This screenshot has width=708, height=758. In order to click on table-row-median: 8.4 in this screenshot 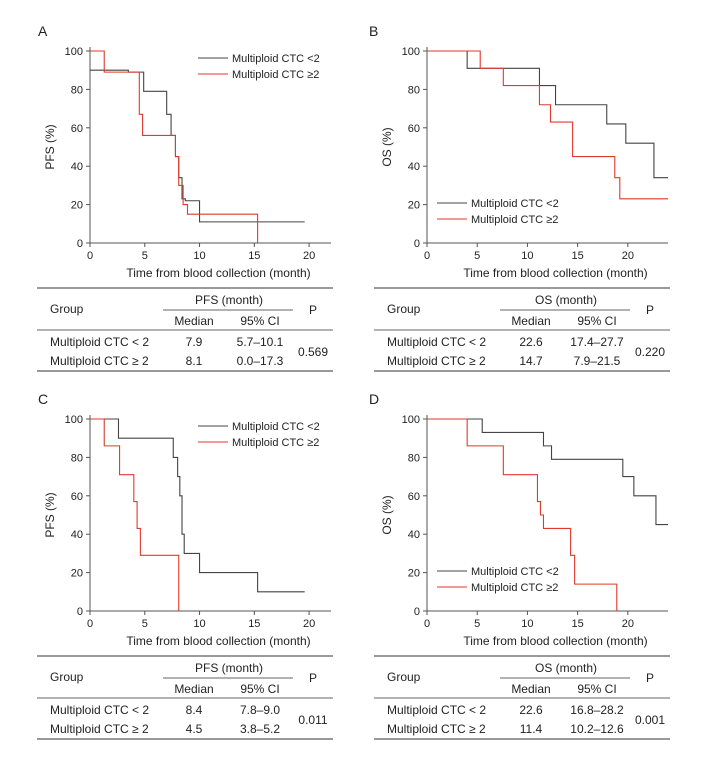, I will do `click(194, 710)`.